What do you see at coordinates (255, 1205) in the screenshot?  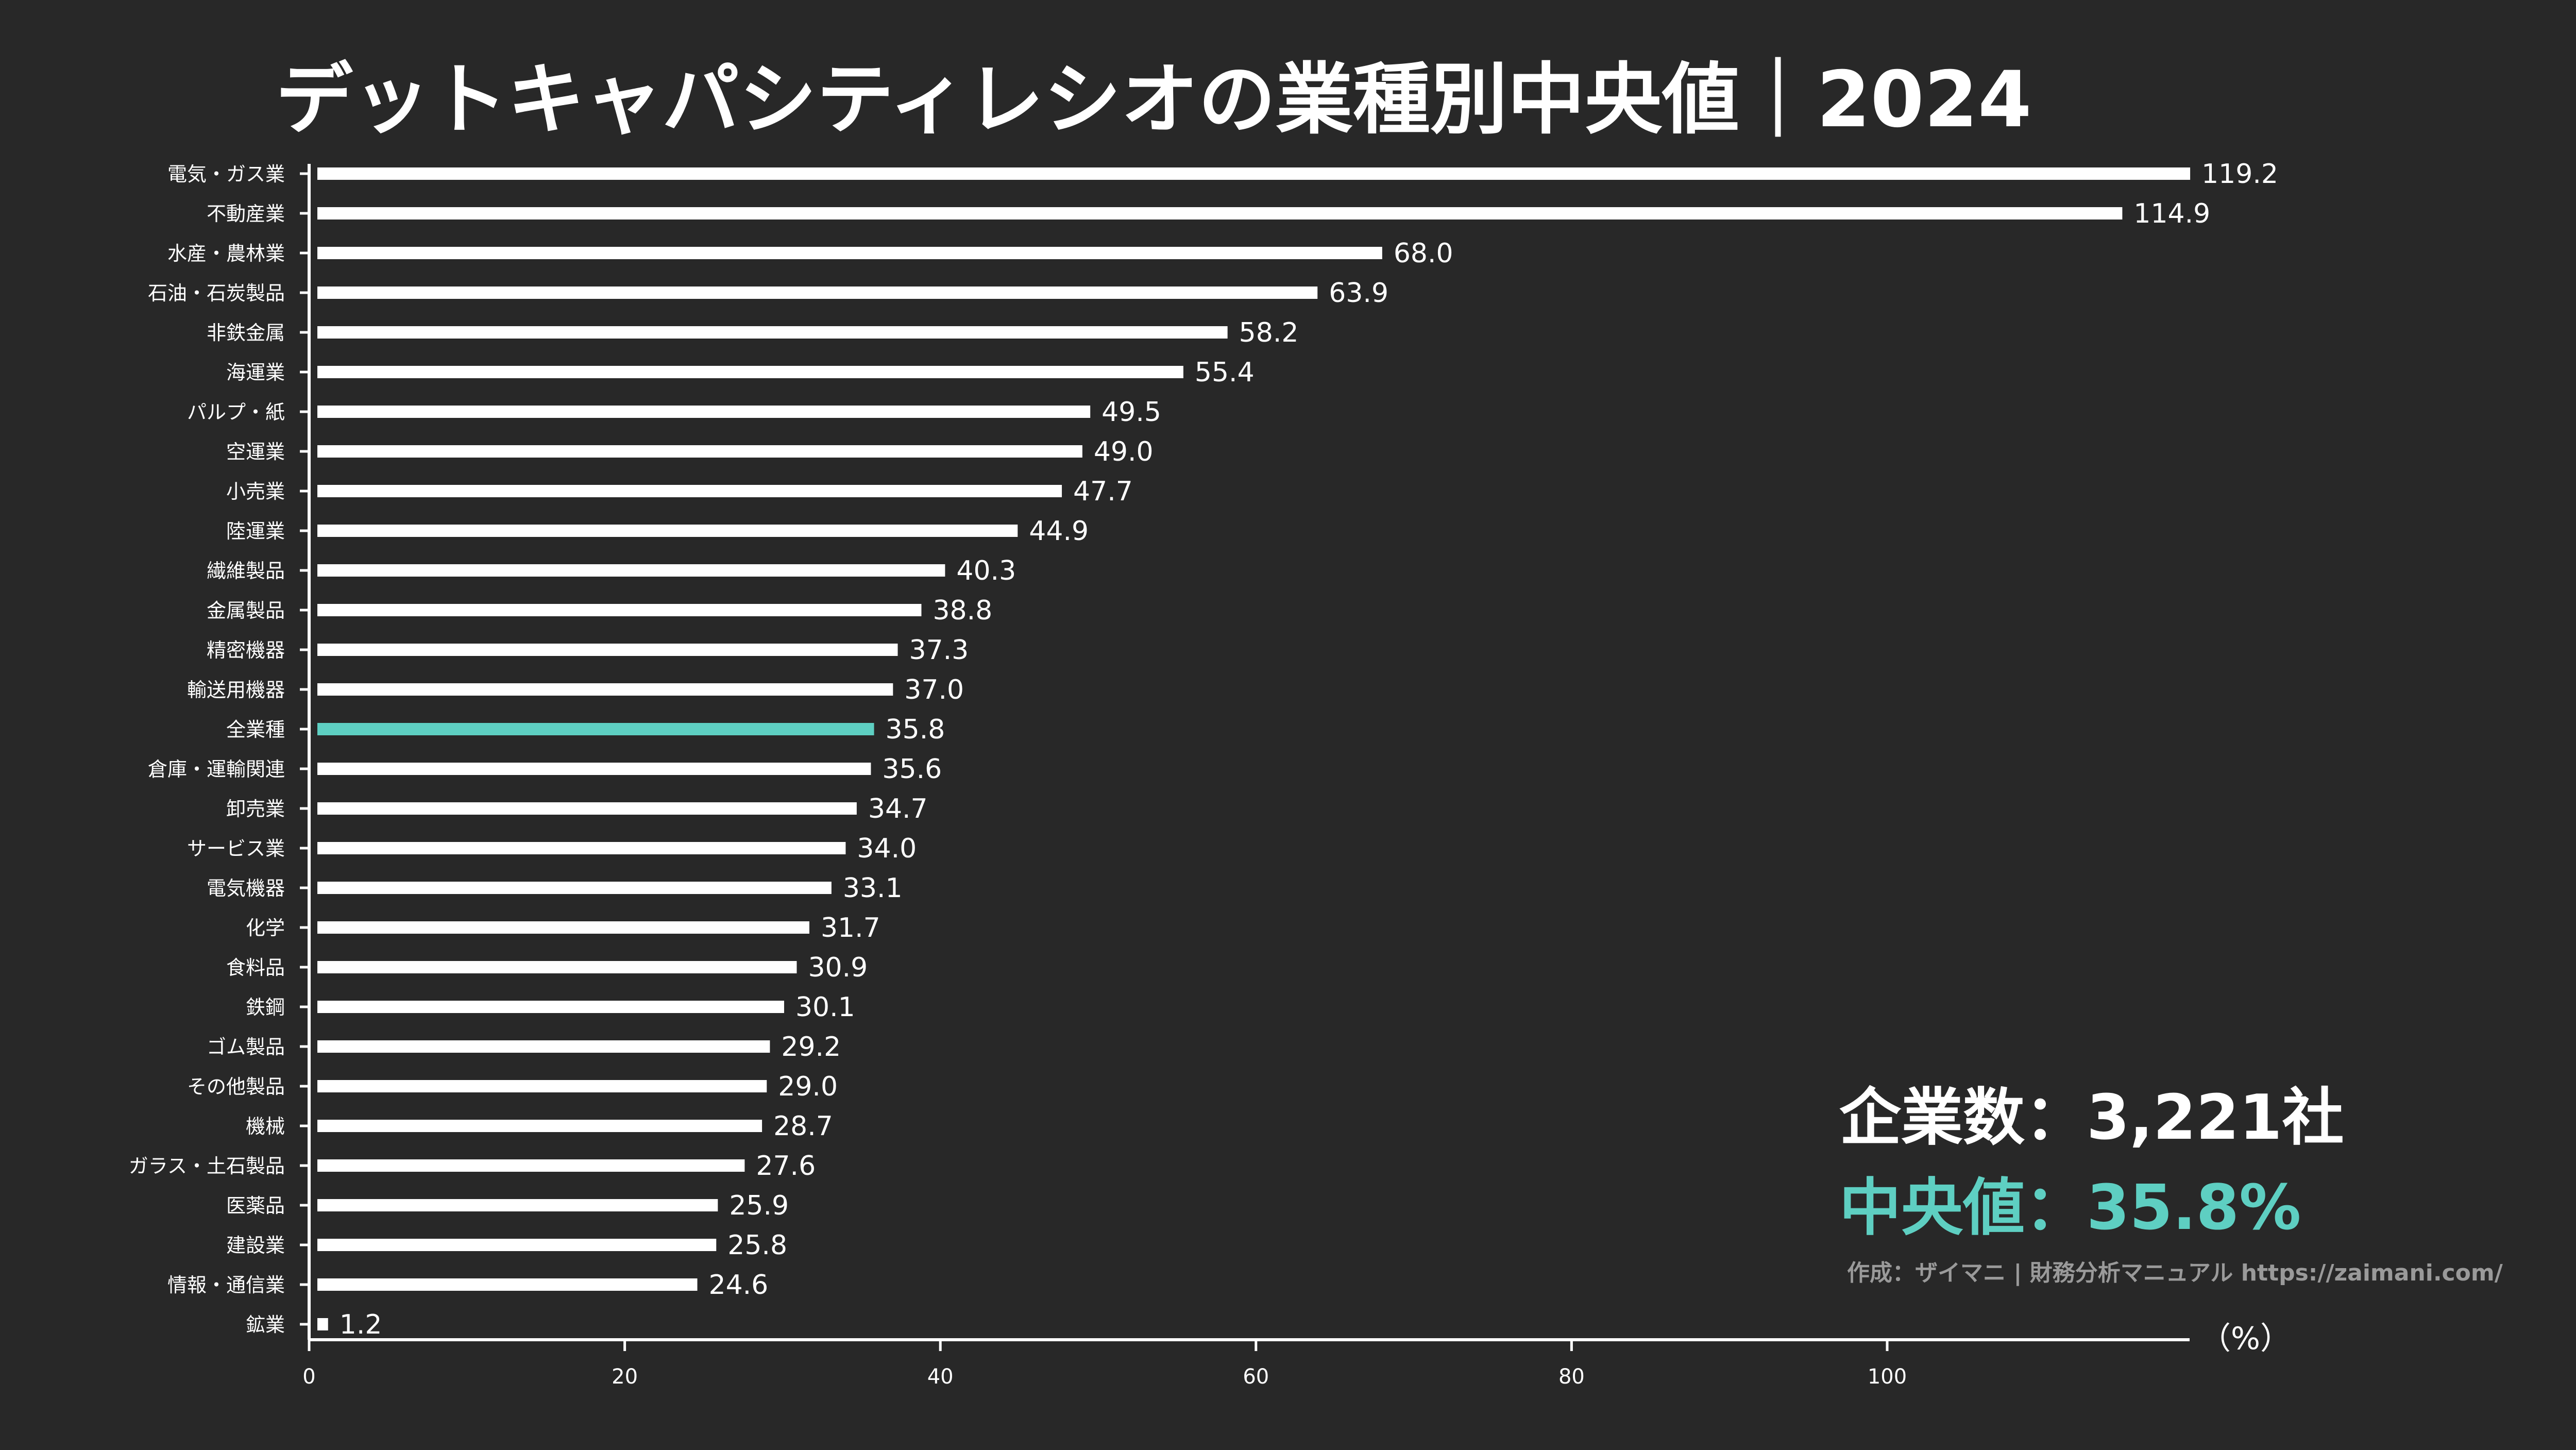 I see `category-label: 医薬品` at bounding box center [255, 1205].